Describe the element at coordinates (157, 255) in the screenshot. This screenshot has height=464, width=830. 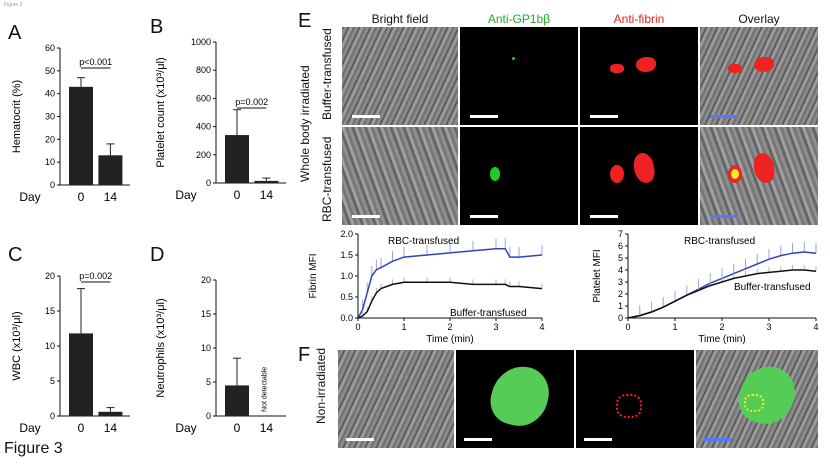
I see `panel-letter-d: D` at that location.